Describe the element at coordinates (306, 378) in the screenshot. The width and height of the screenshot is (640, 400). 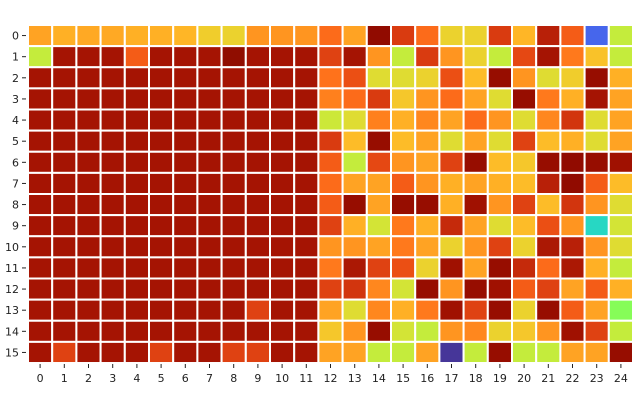
I see `x-tick-label: 11` at that location.